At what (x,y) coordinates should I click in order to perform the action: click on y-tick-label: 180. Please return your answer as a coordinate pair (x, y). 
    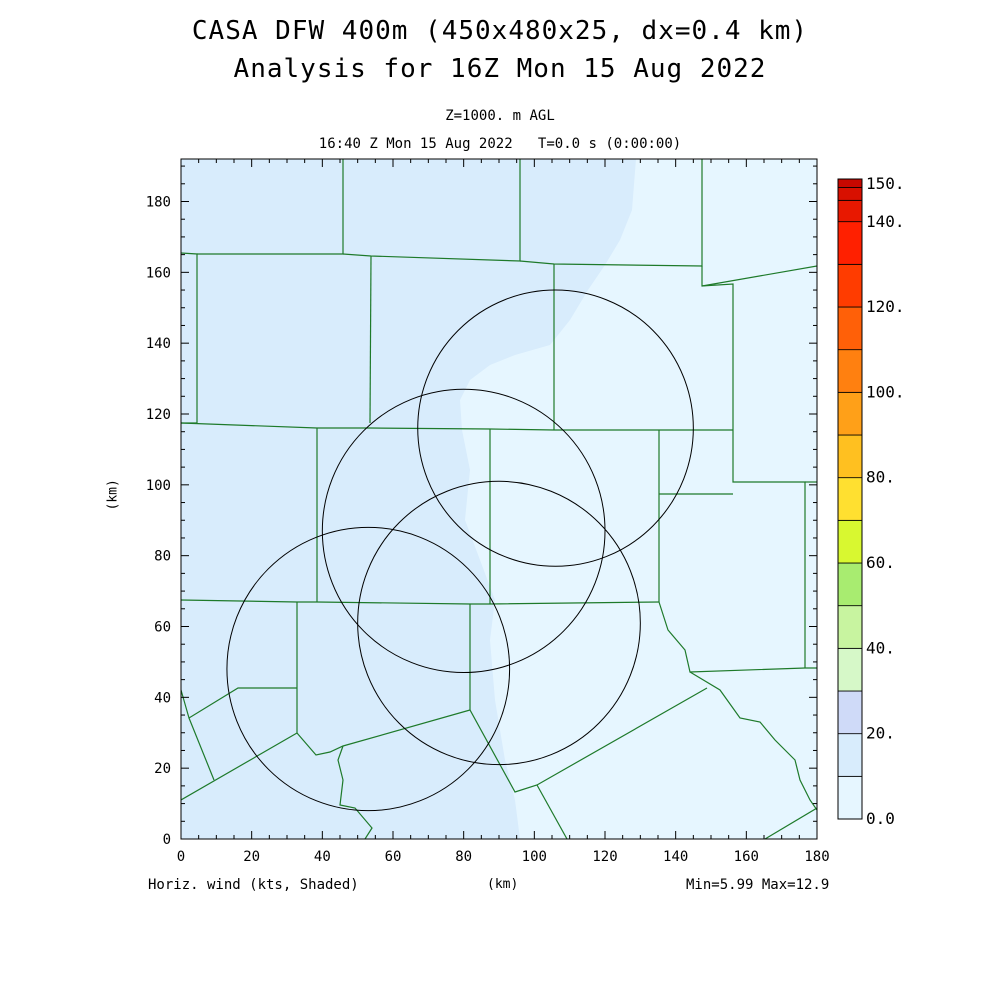
    Looking at the image, I should click on (158, 203).